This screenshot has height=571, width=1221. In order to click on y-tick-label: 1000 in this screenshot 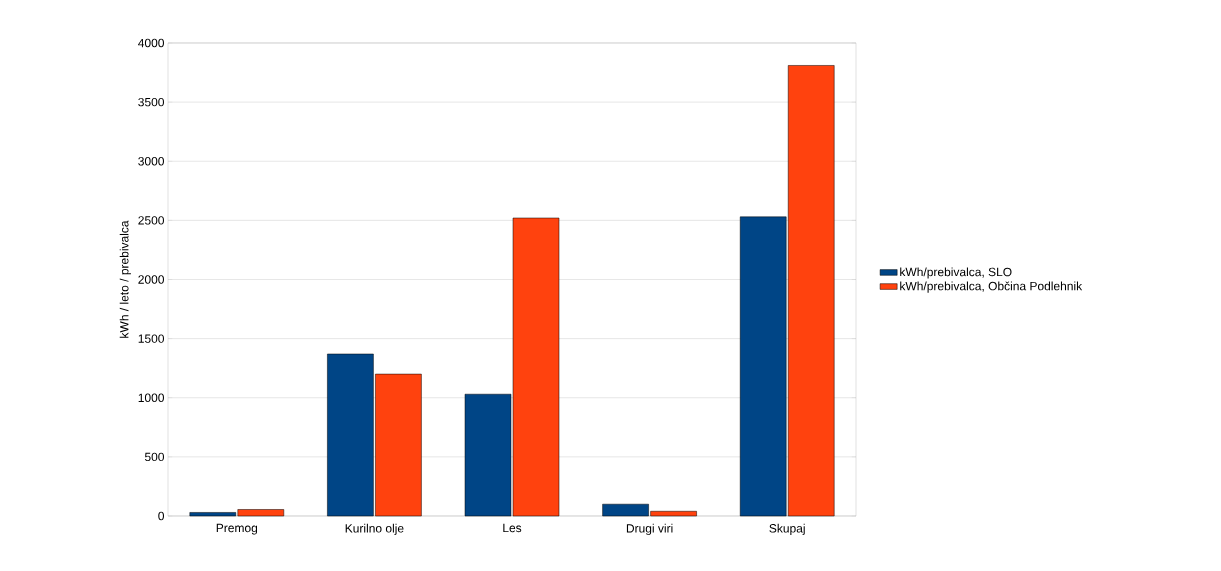, I will do `click(151, 397)`.